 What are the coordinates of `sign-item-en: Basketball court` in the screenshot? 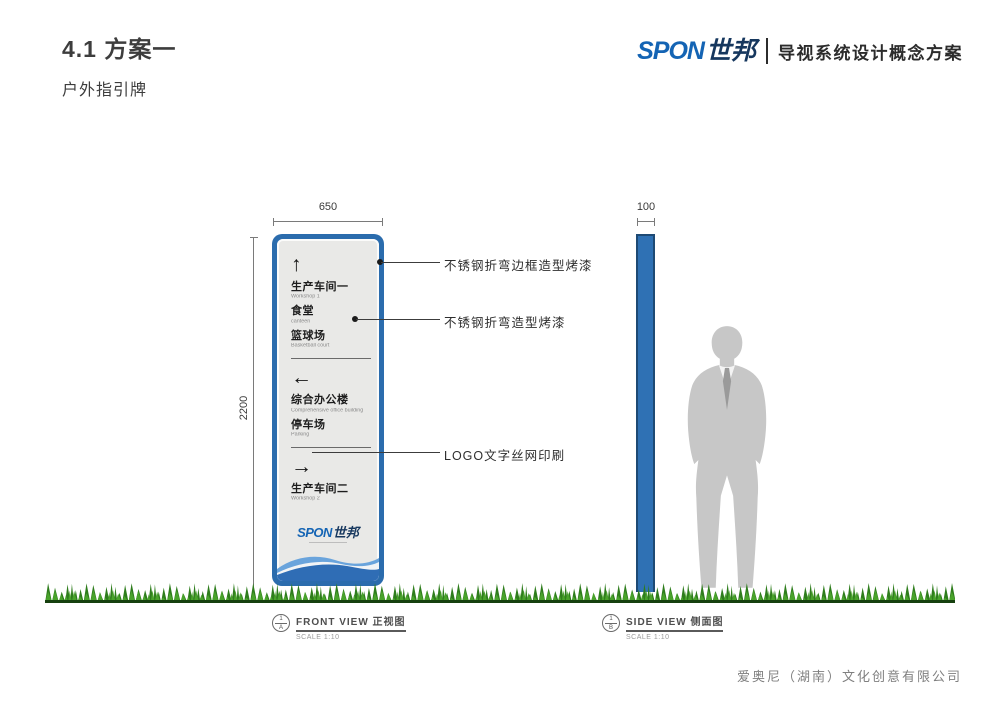 It's located at (310, 346).